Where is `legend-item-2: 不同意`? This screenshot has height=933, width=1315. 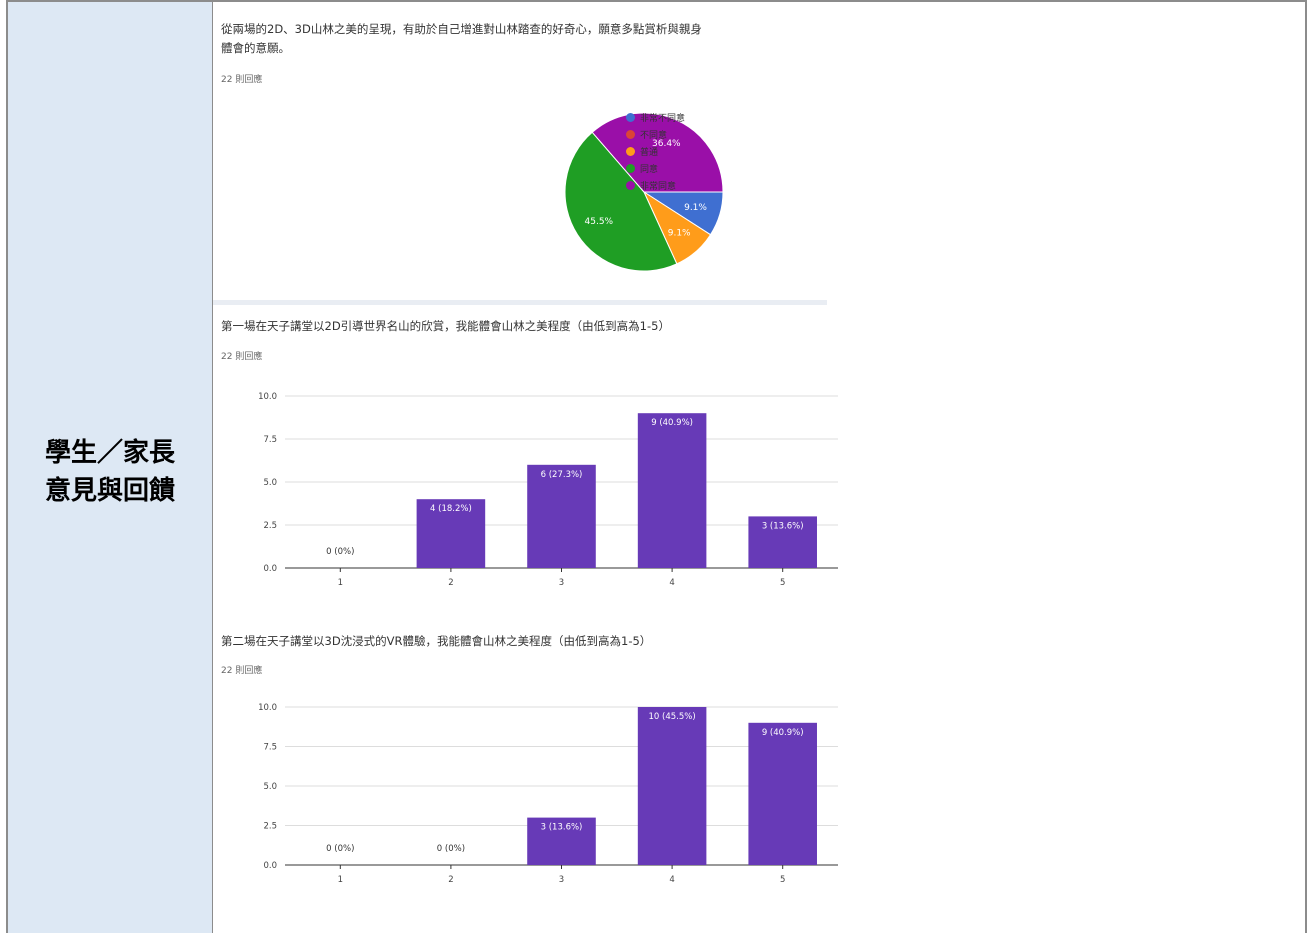
legend-item-2: 不同意 is located at coordinates (646, 136).